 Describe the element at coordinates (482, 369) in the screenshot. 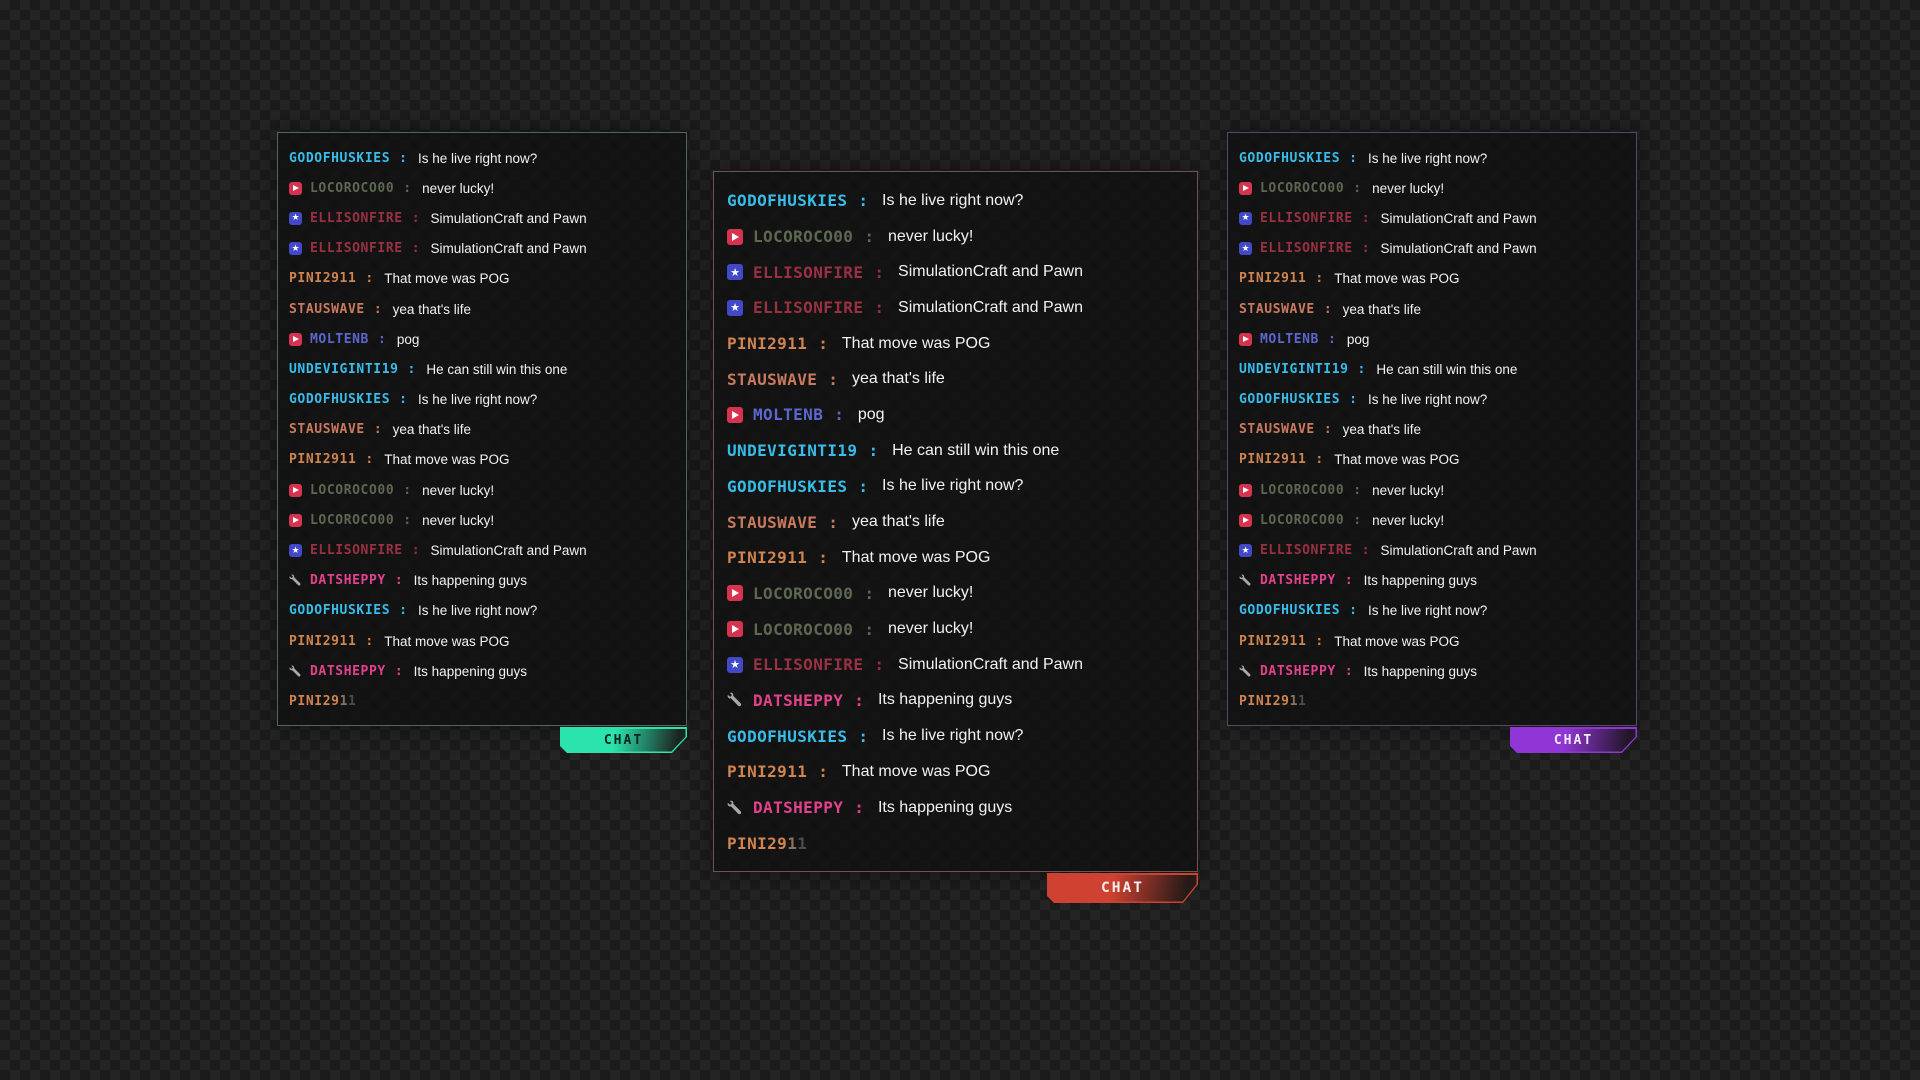

I see `chat-message-row: UNDEVIGINTI19: He can still win this one` at that location.